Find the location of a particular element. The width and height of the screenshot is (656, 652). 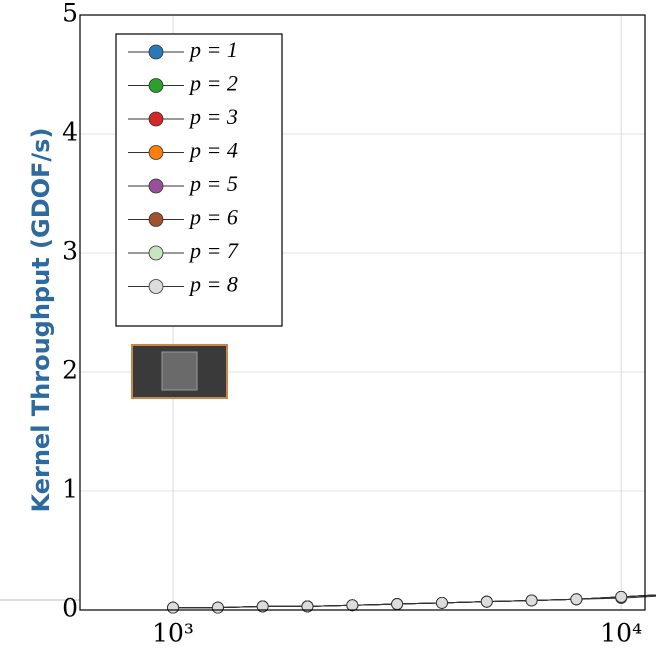

series-line is located at coordinates (414, 601).